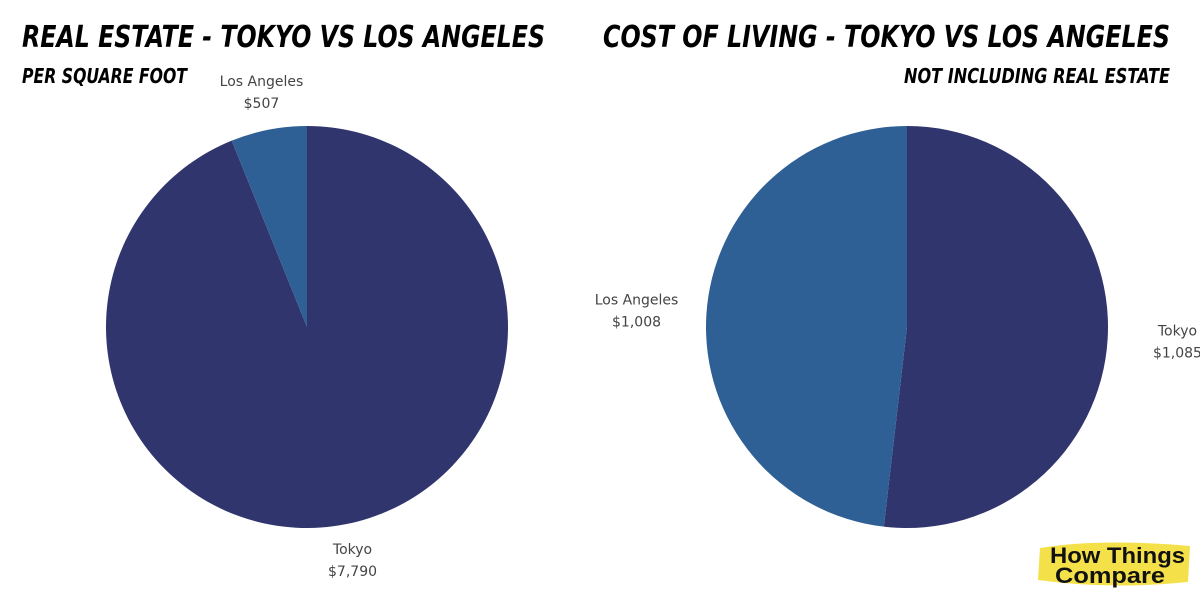  What do you see at coordinates (283, 37) in the screenshot?
I see `chart-title: REAL ESTATE - TOKYO VS LOS ANGELES` at bounding box center [283, 37].